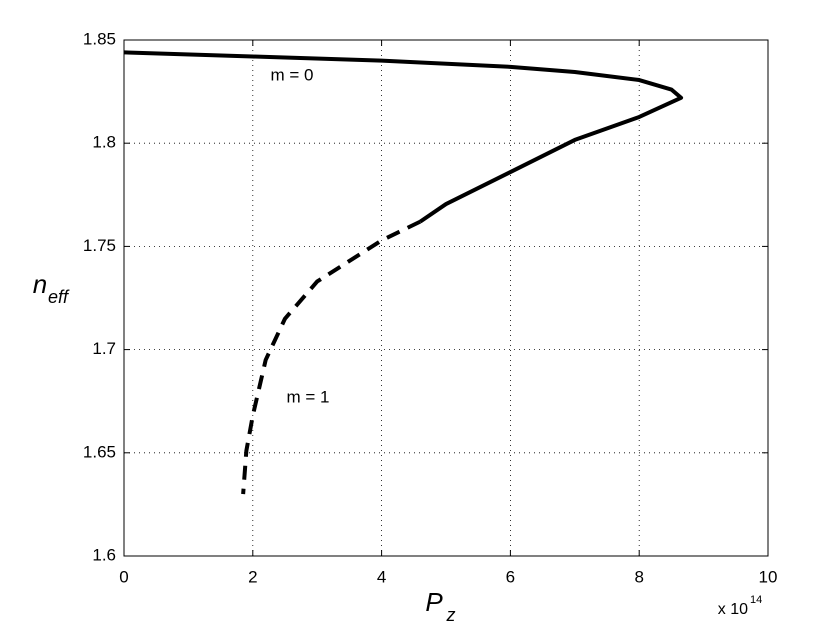  I want to click on x-tick-label: 10, so click(768, 576).